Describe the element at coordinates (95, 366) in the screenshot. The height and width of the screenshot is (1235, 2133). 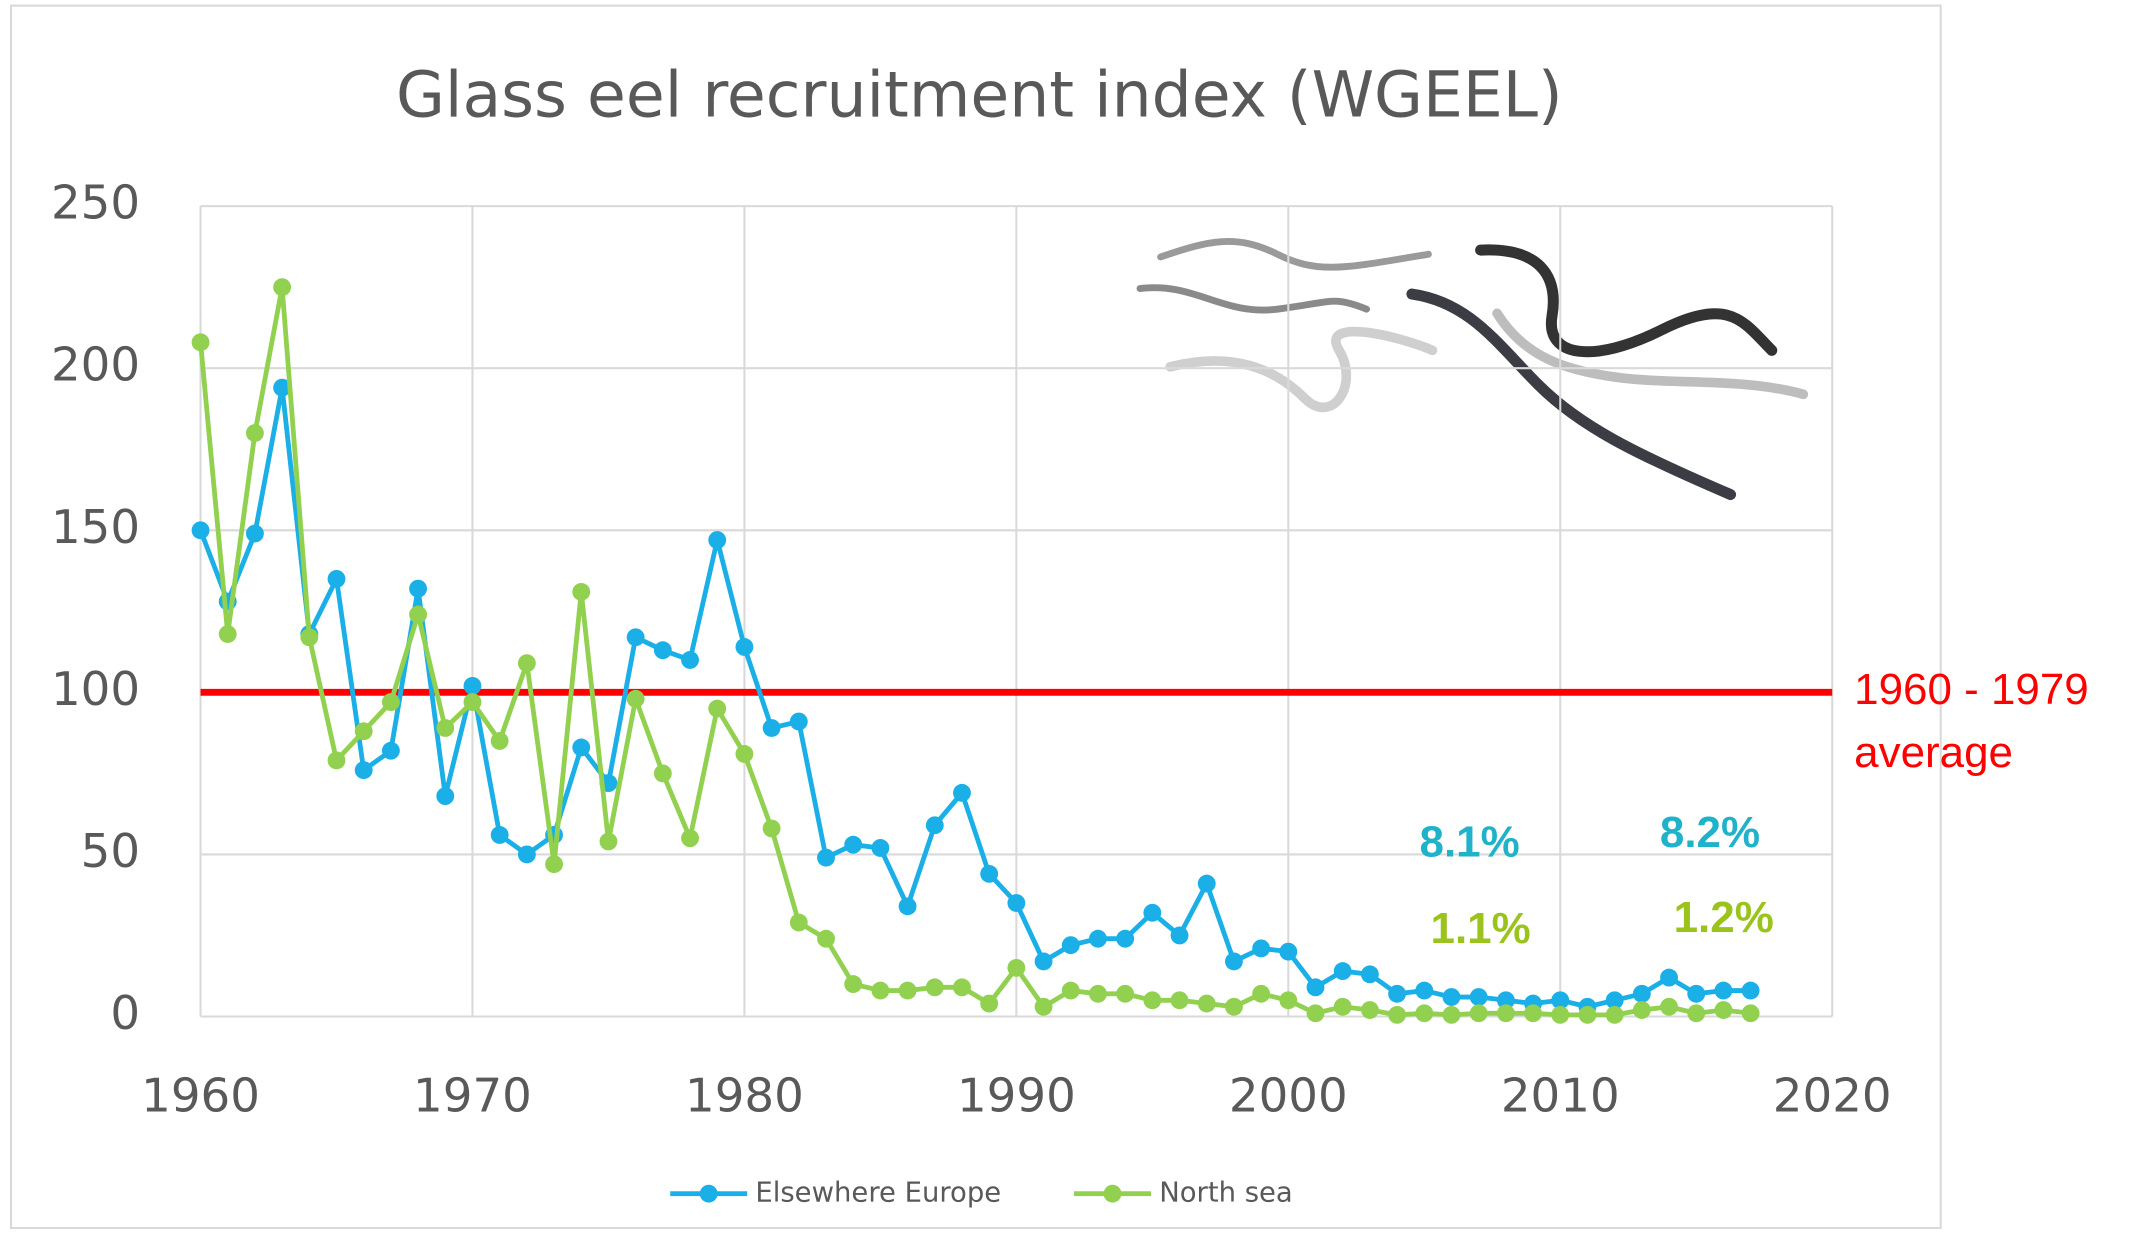
I see `y-tick-label: 200` at that location.